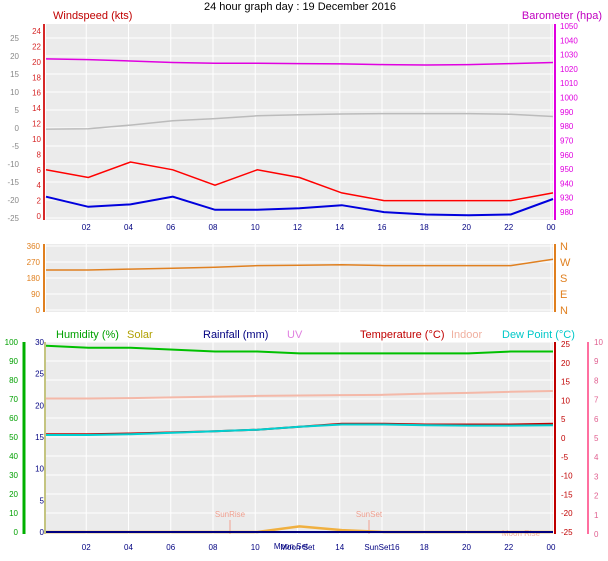 The width and height of the screenshot is (608, 561). What do you see at coordinates (382, 547) in the screenshot?
I see `x-tick-label: SunSet16` at bounding box center [382, 547].